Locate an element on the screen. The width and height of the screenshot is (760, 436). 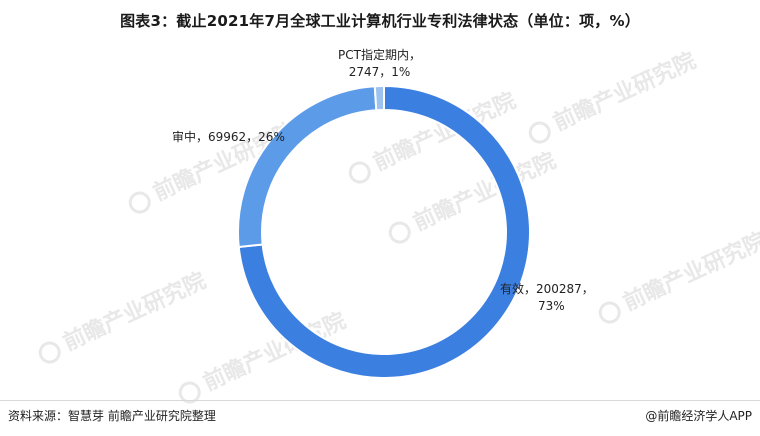
chart-title: 图表3：截止2021年7月全球工业计算机行业专利法律状态（单位：项，%） is located at coordinates (380, 21).